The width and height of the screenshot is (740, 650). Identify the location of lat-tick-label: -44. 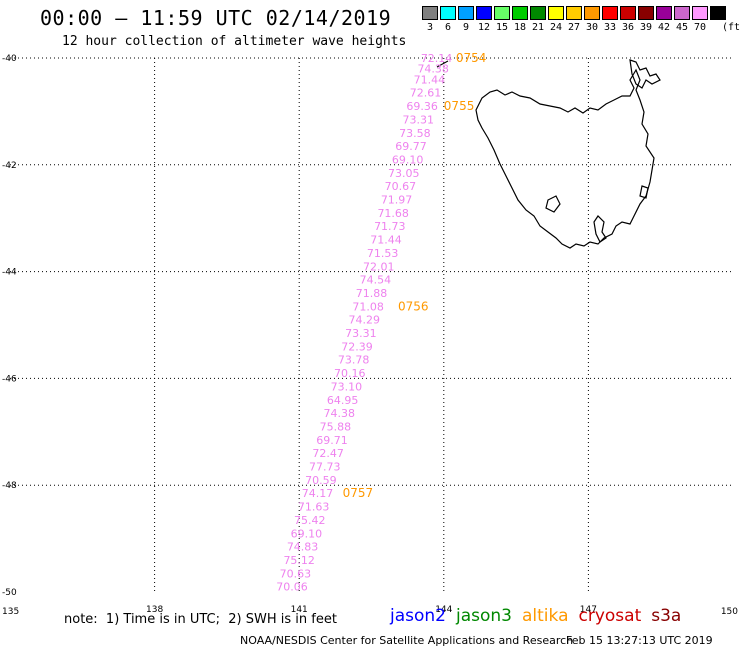
(9, 273).